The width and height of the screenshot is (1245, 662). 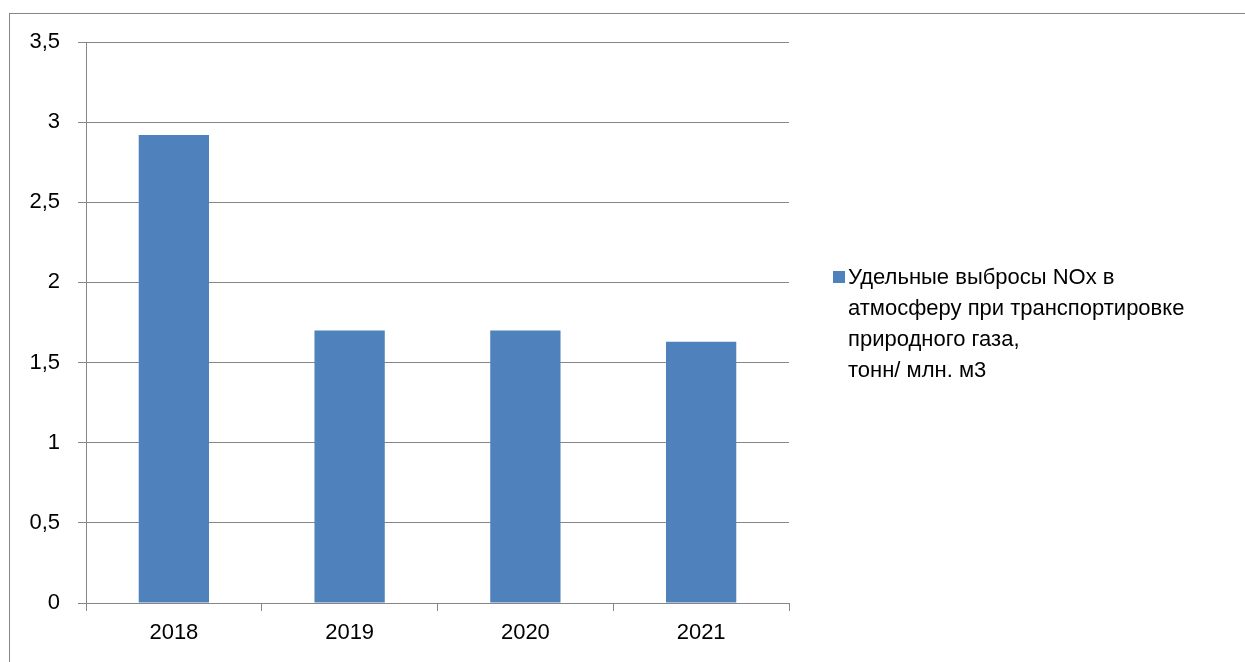 What do you see at coordinates (1017, 323) in the screenshot?
I see `legend-label: Удельные выбросы NOx в атмосферу при транспортировке природного газа, тонн/ млн. м3` at bounding box center [1017, 323].